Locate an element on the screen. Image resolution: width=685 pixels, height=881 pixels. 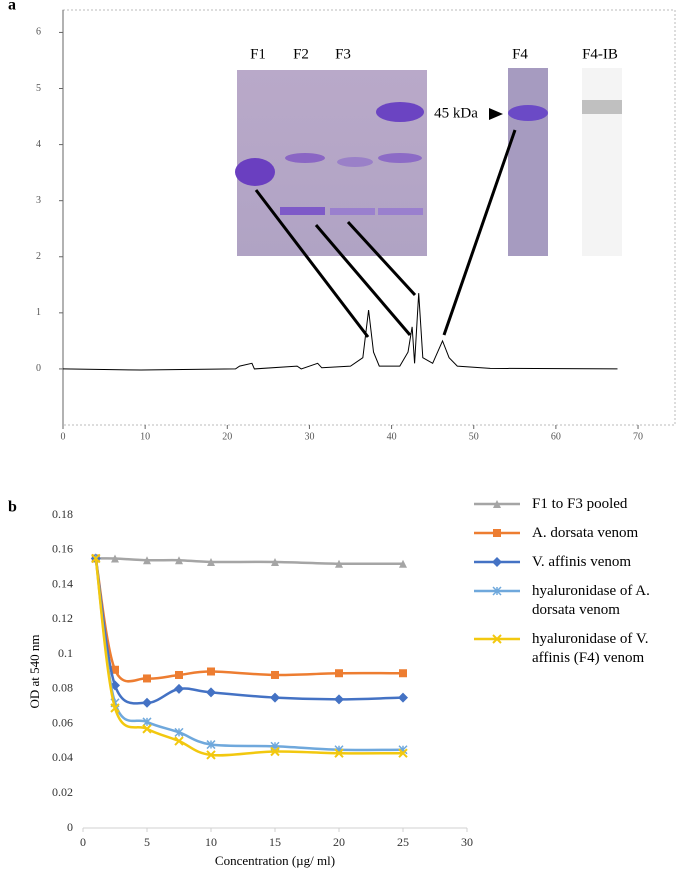
legend-label: V. affinis venom is located at coordinates (582, 562).